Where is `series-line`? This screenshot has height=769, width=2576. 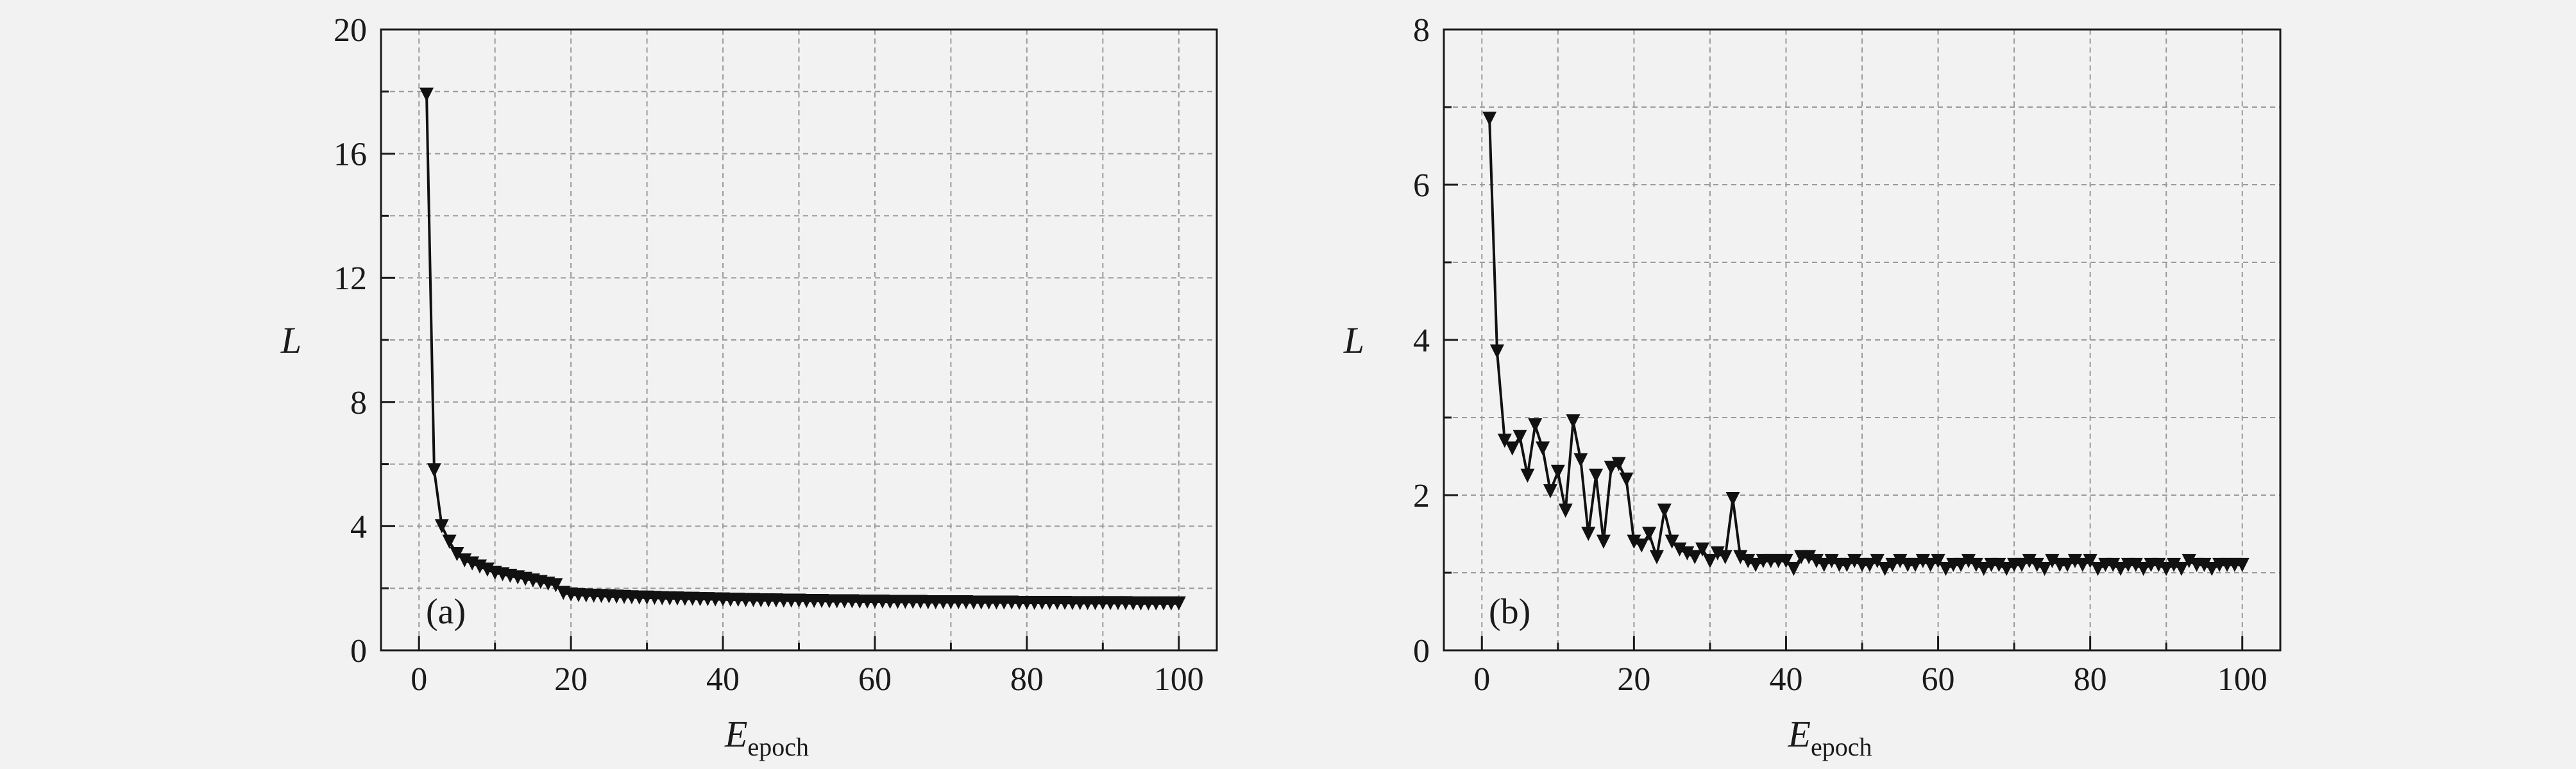
series-line is located at coordinates (871, 598).